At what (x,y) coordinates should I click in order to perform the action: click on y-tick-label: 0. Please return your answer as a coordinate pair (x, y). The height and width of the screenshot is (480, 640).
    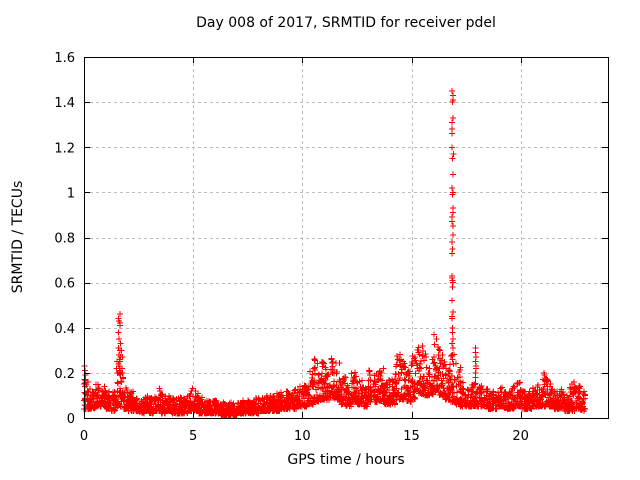
    Looking at the image, I should click on (71, 419).